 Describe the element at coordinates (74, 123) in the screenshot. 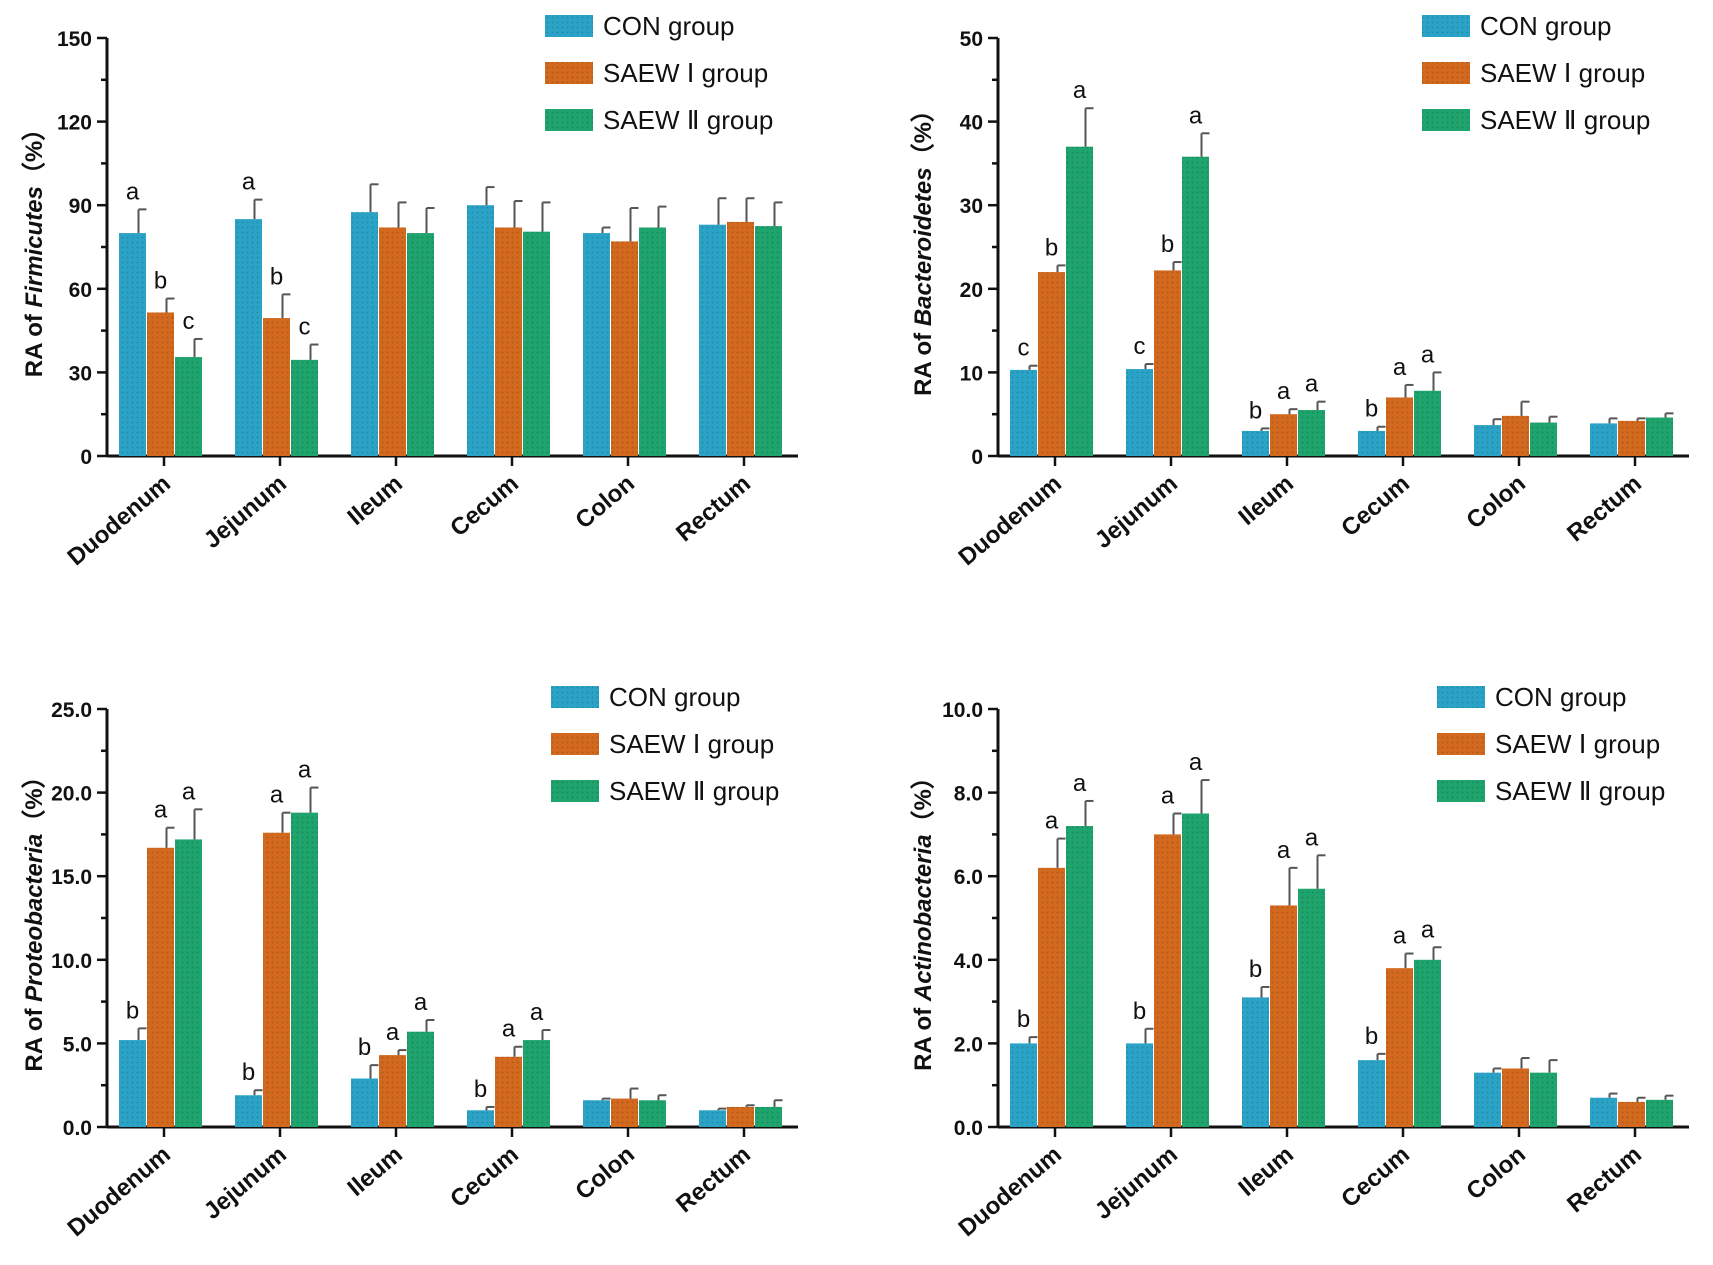

I see `y-tick-label: 120` at that location.